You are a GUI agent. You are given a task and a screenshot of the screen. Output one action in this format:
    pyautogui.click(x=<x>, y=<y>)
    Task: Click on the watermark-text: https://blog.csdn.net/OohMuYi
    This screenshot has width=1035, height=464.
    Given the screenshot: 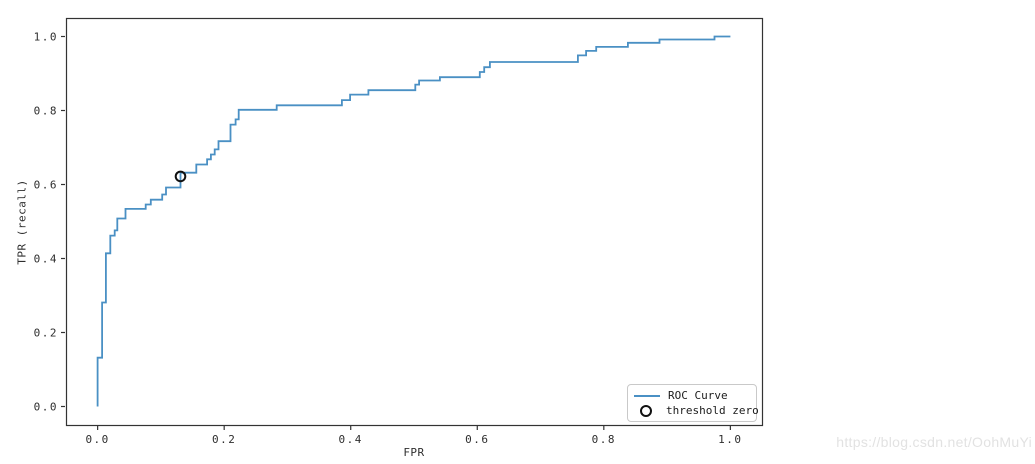 What is the action you would take?
    pyautogui.click(x=934, y=442)
    